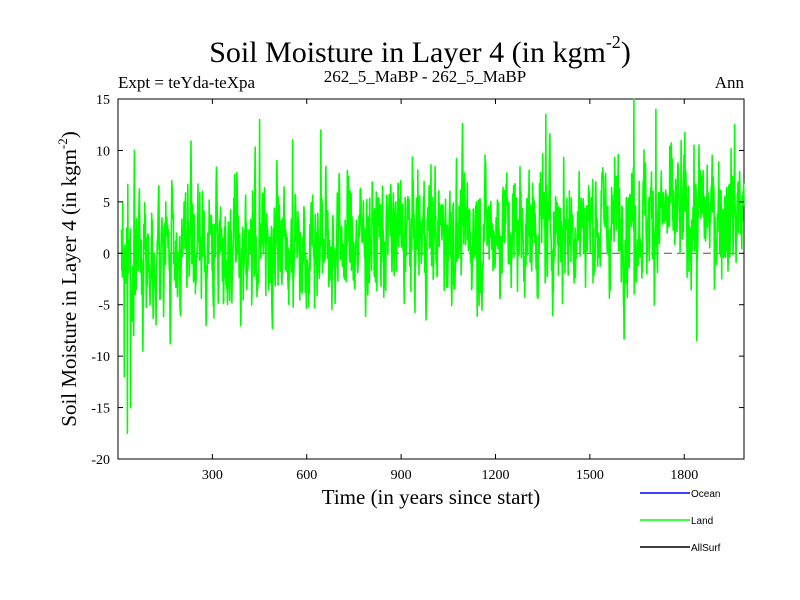  What do you see at coordinates (100, 409) in the screenshot?
I see `y-tick-label: -15` at bounding box center [100, 409].